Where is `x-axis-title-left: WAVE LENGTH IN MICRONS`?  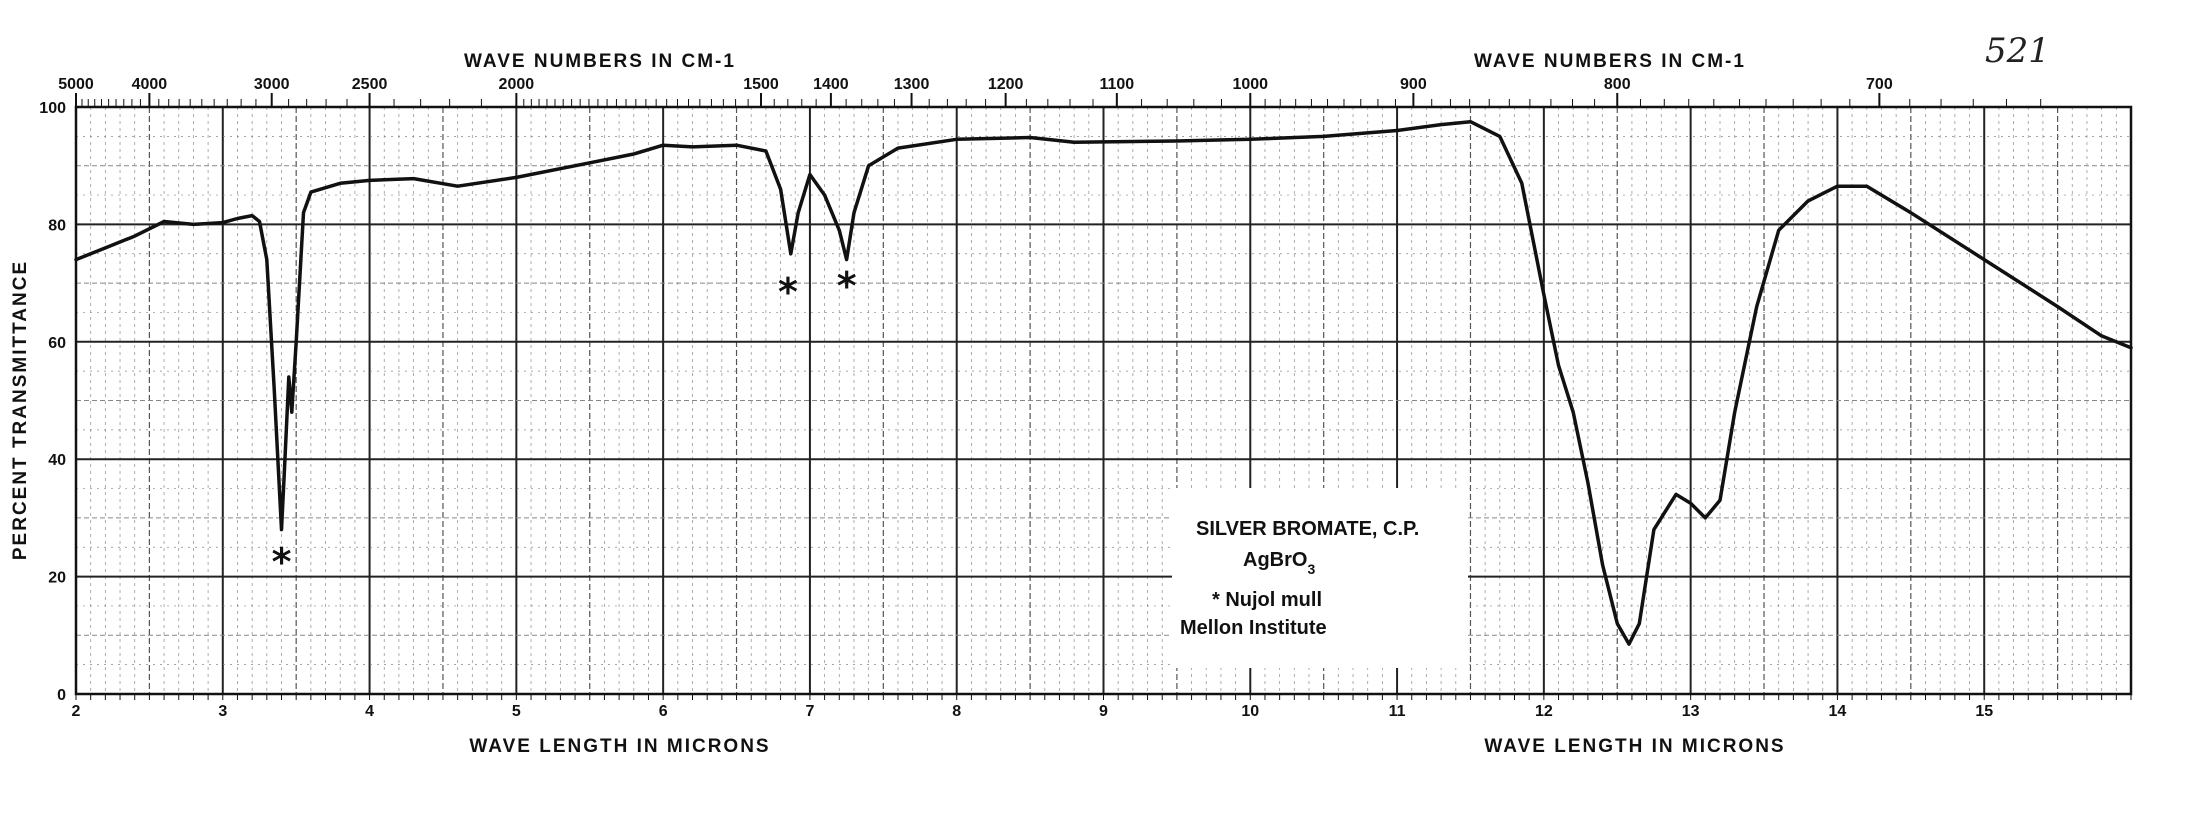
x-axis-title-left: WAVE LENGTH IN MICRONS is located at coordinates (619, 746).